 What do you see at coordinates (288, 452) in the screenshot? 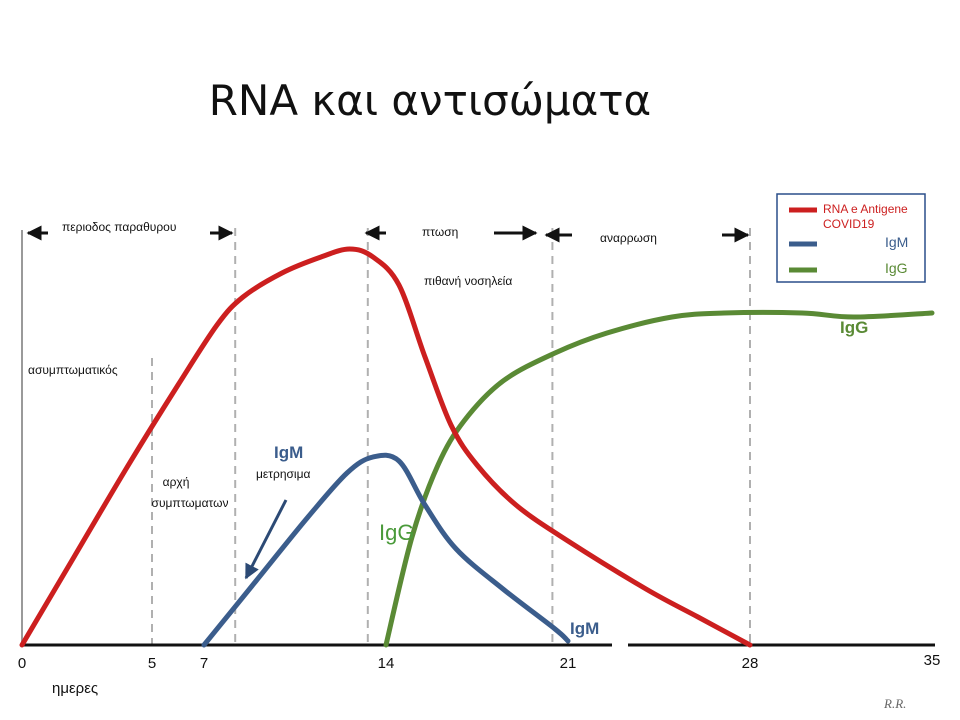
I see `label-igm-start: IgM` at bounding box center [288, 452].